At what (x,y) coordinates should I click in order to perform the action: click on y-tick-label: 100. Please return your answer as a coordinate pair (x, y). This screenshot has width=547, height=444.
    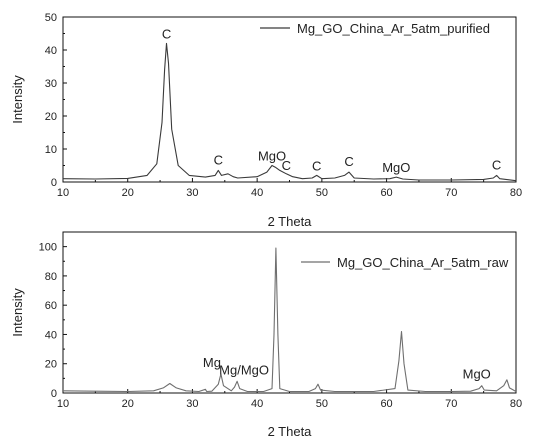
    Looking at the image, I should click on (48, 248).